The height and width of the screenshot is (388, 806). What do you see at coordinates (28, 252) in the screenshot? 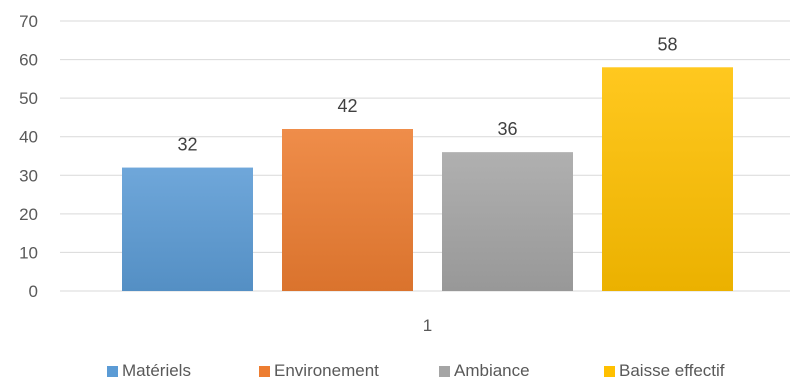
I see `y-tick-label: 10` at bounding box center [28, 252].